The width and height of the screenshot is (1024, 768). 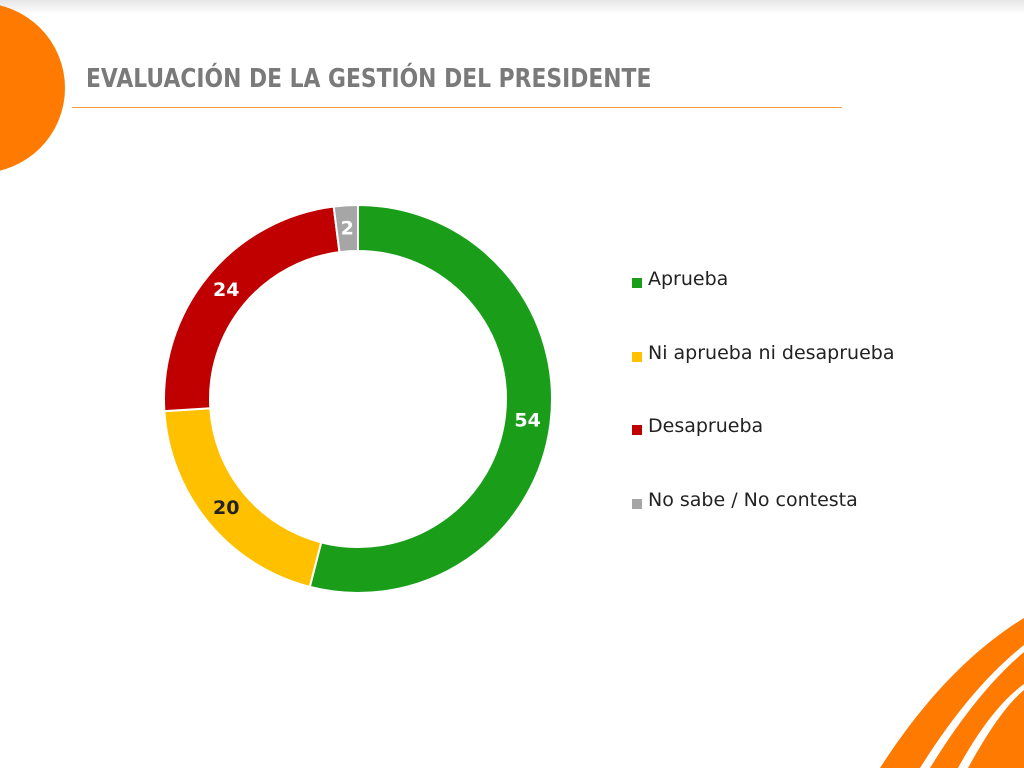 I want to click on legend-label: Desaprueba, so click(x=706, y=426).